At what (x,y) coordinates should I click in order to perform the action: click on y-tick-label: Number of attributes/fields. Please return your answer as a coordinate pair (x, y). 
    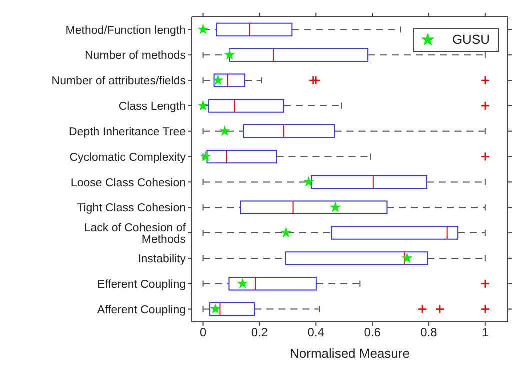
    Looking at the image, I should click on (119, 82).